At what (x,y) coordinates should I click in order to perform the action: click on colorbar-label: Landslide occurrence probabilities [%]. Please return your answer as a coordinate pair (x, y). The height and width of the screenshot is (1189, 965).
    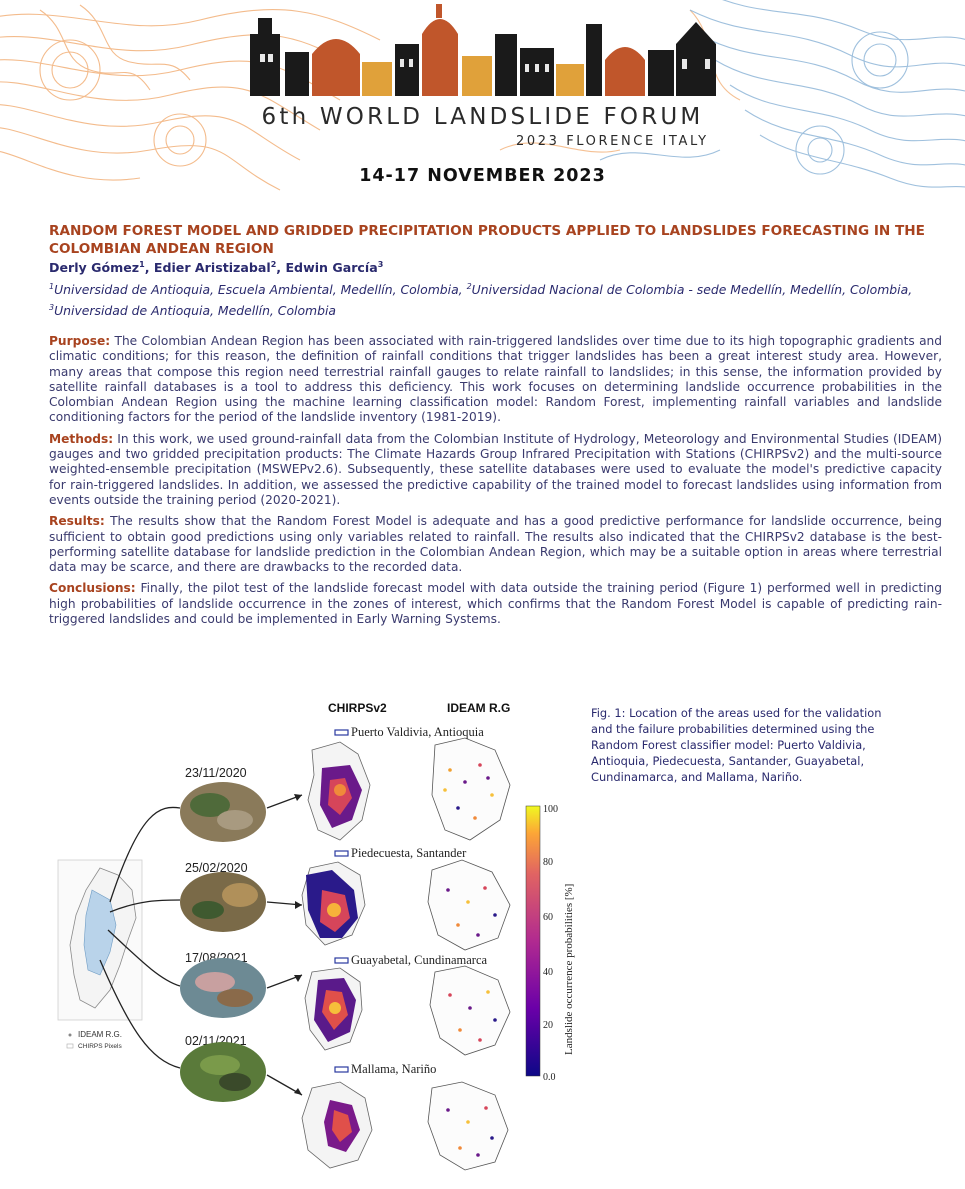
    Looking at the image, I should click on (569, 969).